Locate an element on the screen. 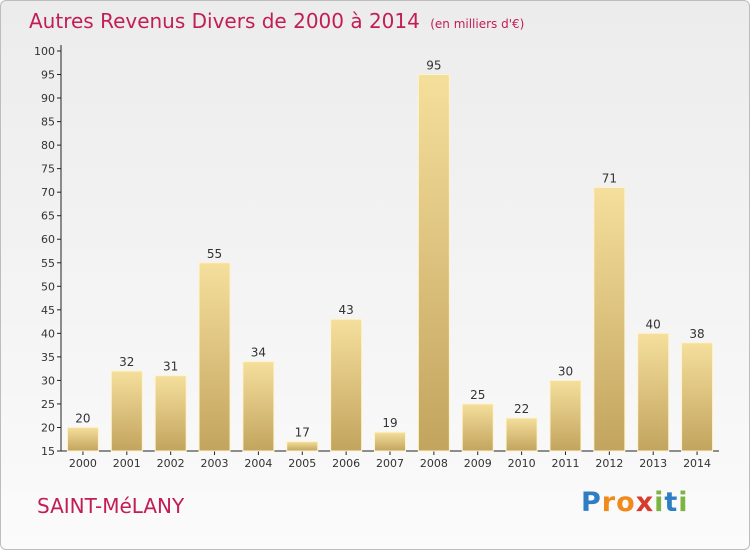 The image size is (750, 550). value-label-2008: 95 is located at coordinates (433, 66).